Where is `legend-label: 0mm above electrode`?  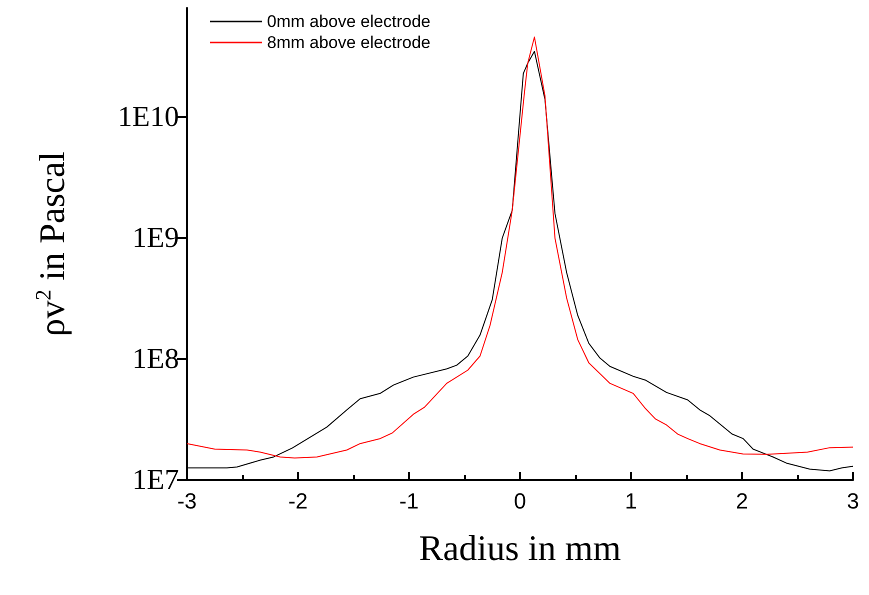 legend-label: 0mm above electrode is located at coordinates (348, 21).